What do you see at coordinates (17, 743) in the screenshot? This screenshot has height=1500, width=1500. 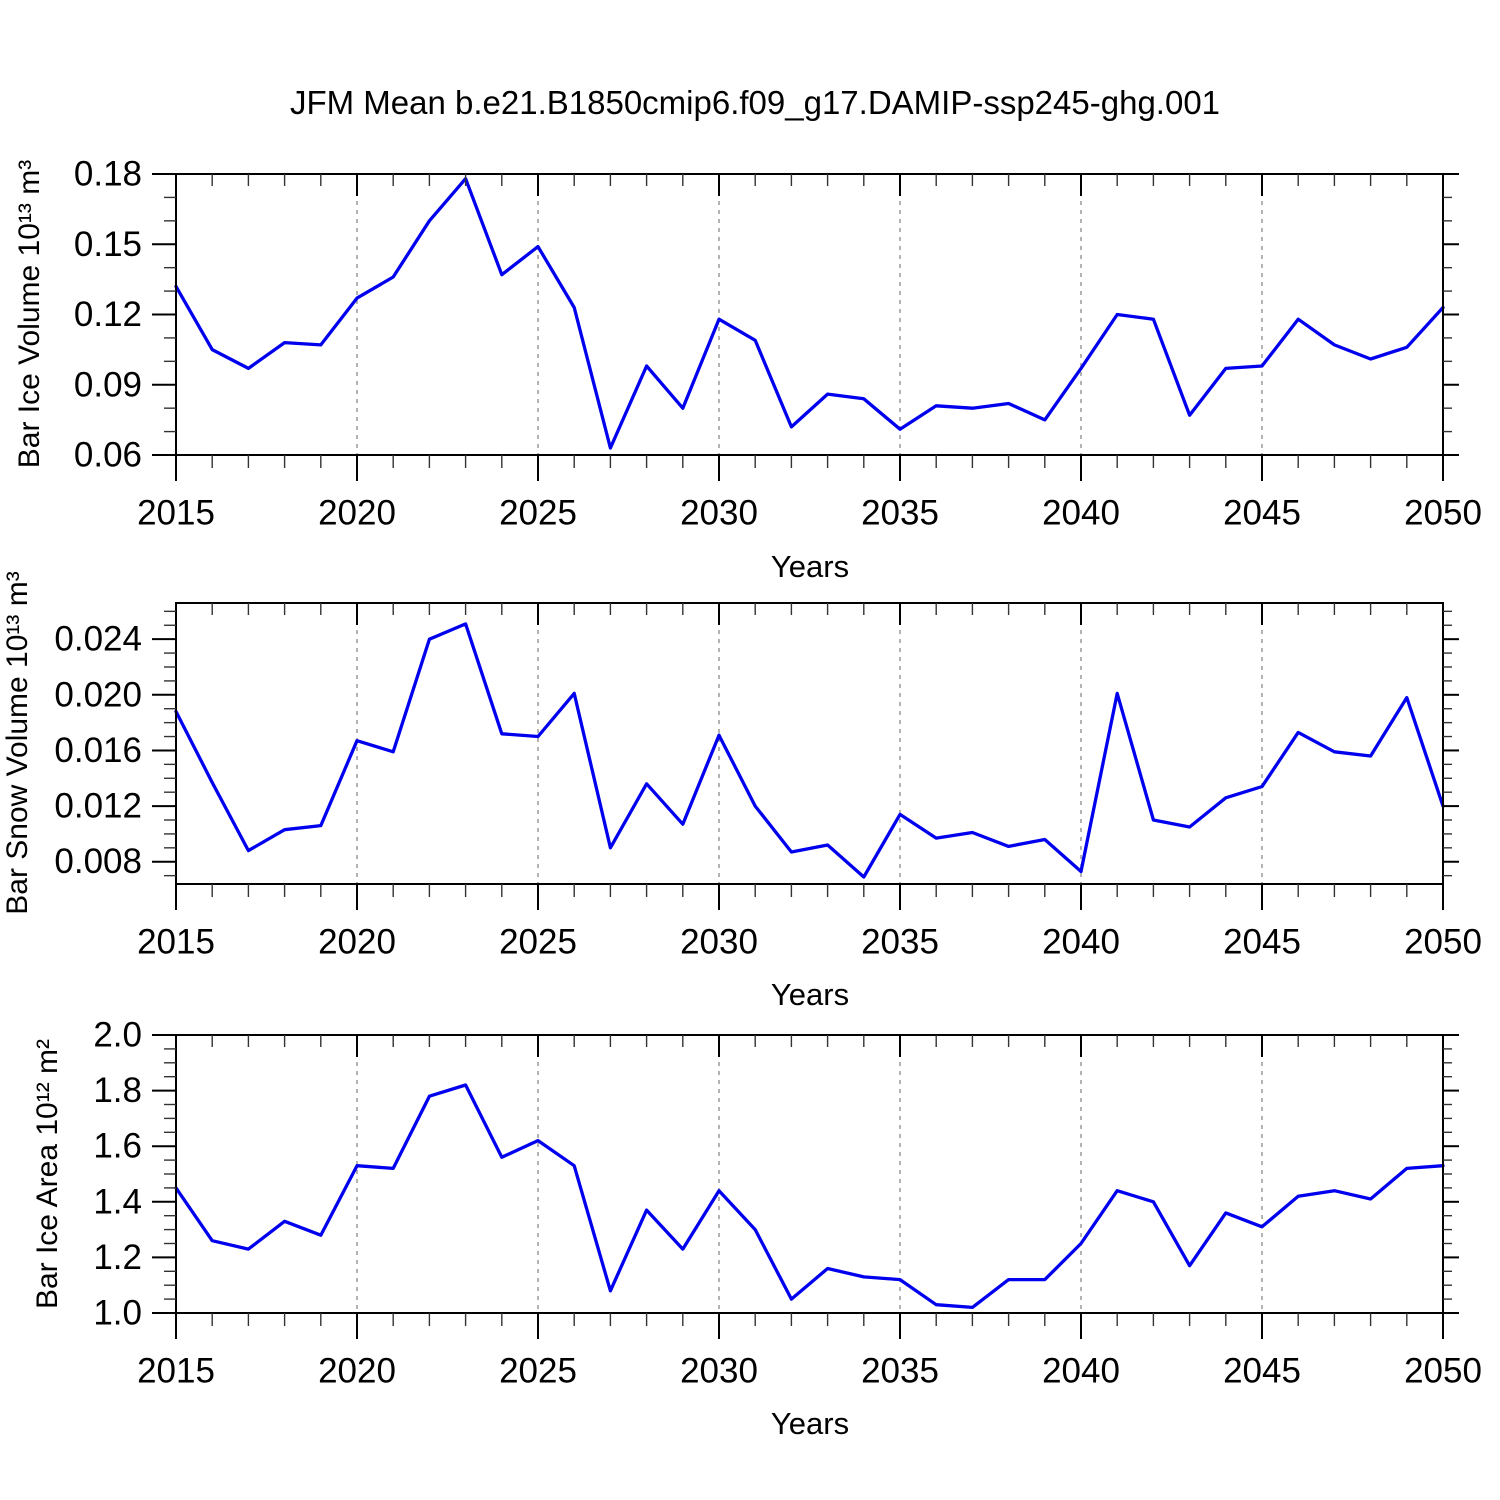 I see `y-axis-label-snow-volume: Bar Snow Volume 10¹³ m³` at bounding box center [17, 743].